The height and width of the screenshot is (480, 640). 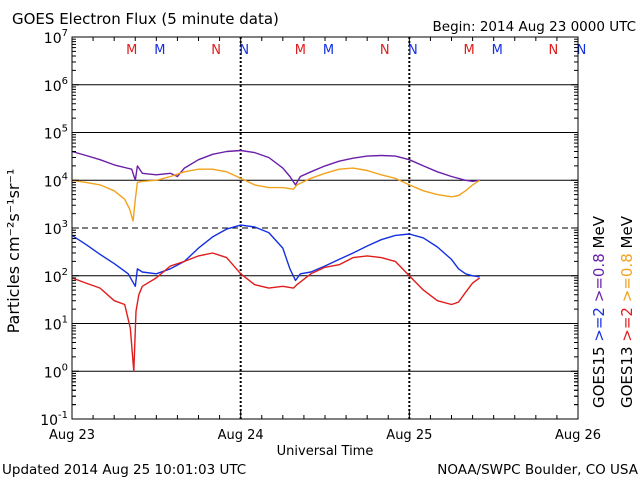 What do you see at coordinates (54, 419) in the screenshot?
I see `y-tick-label: 10⁻¹` at bounding box center [54, 419].